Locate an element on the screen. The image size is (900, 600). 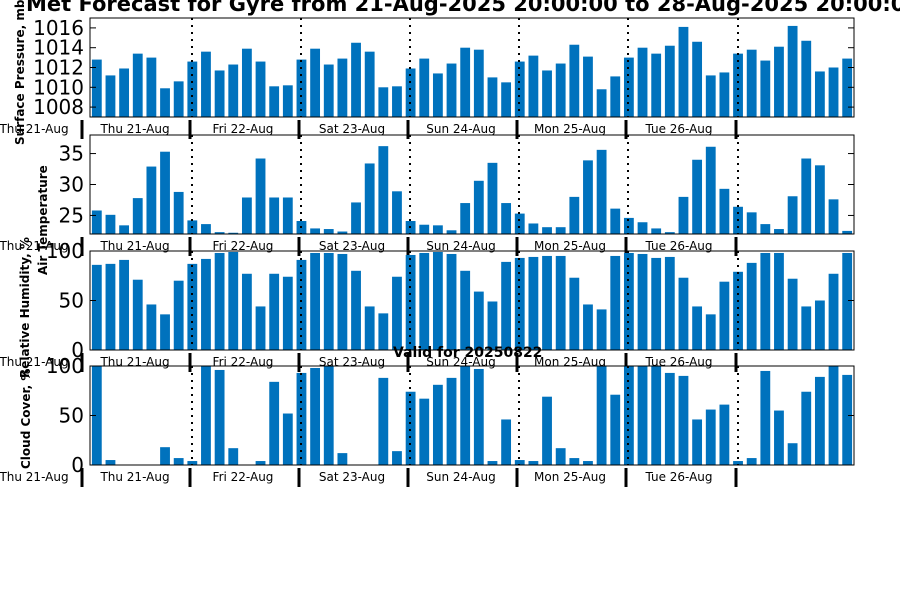
ytick-label-3-1: 50 is located at coordinates (71, 416).